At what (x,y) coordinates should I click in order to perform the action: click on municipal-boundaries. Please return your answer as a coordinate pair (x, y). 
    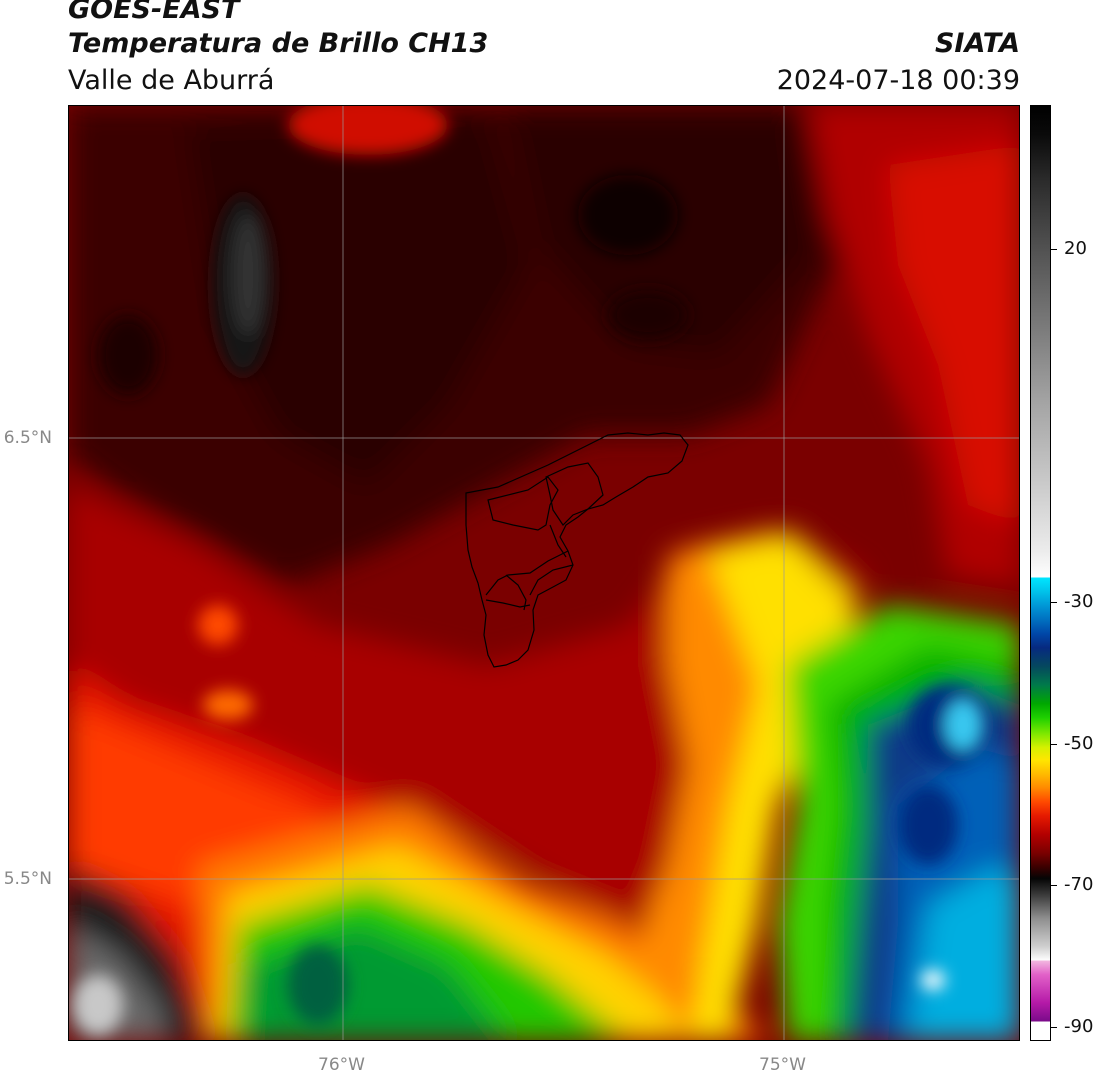
    Looking at the image, I should click on (577, 550).